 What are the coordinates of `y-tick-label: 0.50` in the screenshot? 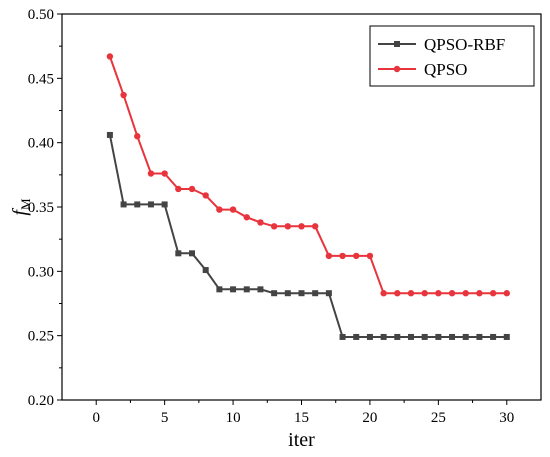 It's located at (41, 15).